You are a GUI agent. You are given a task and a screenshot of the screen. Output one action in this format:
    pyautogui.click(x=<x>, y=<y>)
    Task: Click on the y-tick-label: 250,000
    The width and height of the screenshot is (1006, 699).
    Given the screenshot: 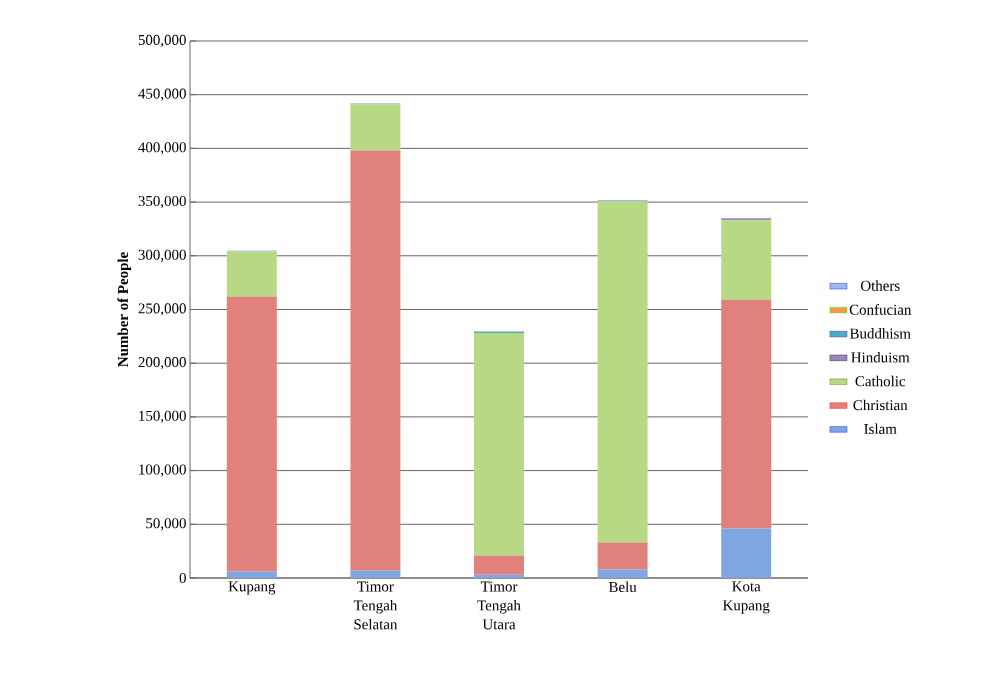 What is the action you would take?
    pyautogui.click(x=162, y=309)
    